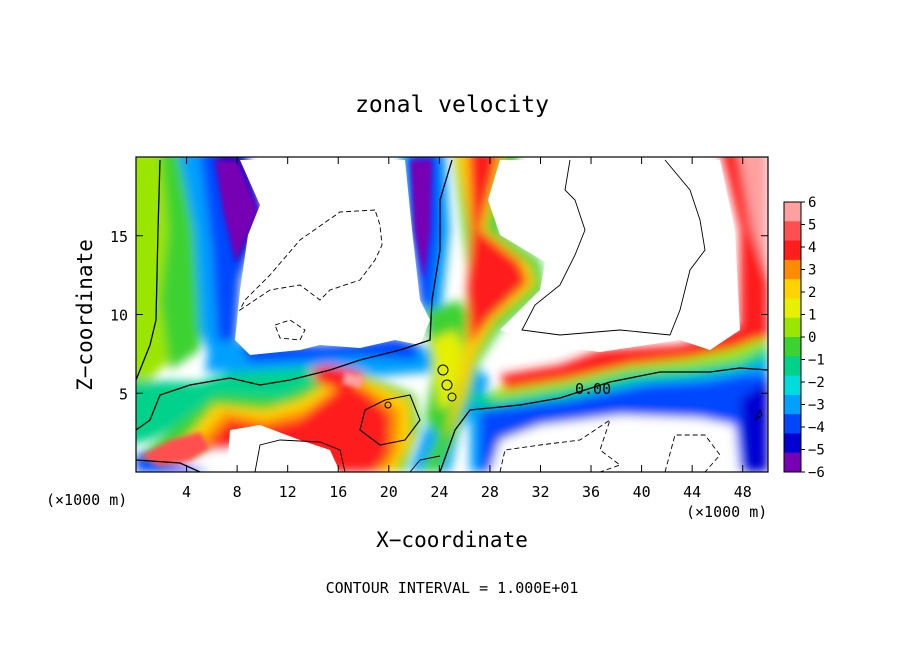 This screenshot has height=654, width=904. What do you see at coordinates (338, 492) in the screenshot?
I see `x-tick-label: 16` at bounding box center [338, 492].